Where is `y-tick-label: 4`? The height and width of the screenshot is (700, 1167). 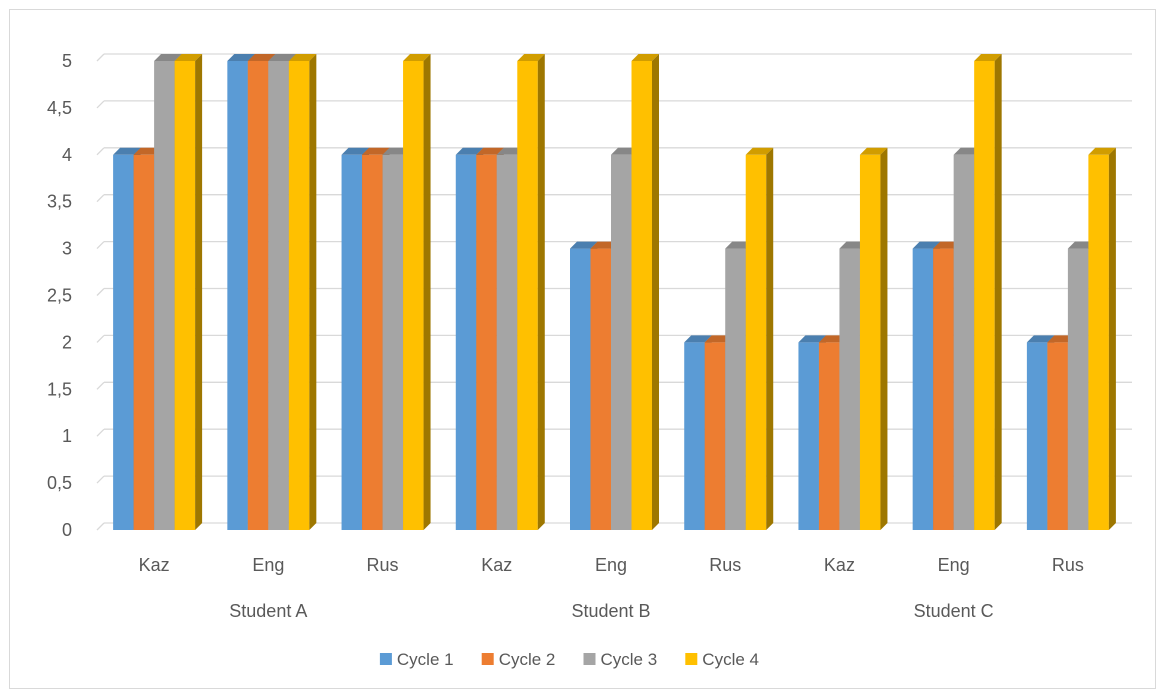 y-tick-label: 4 is located at coordinates (67, 155).